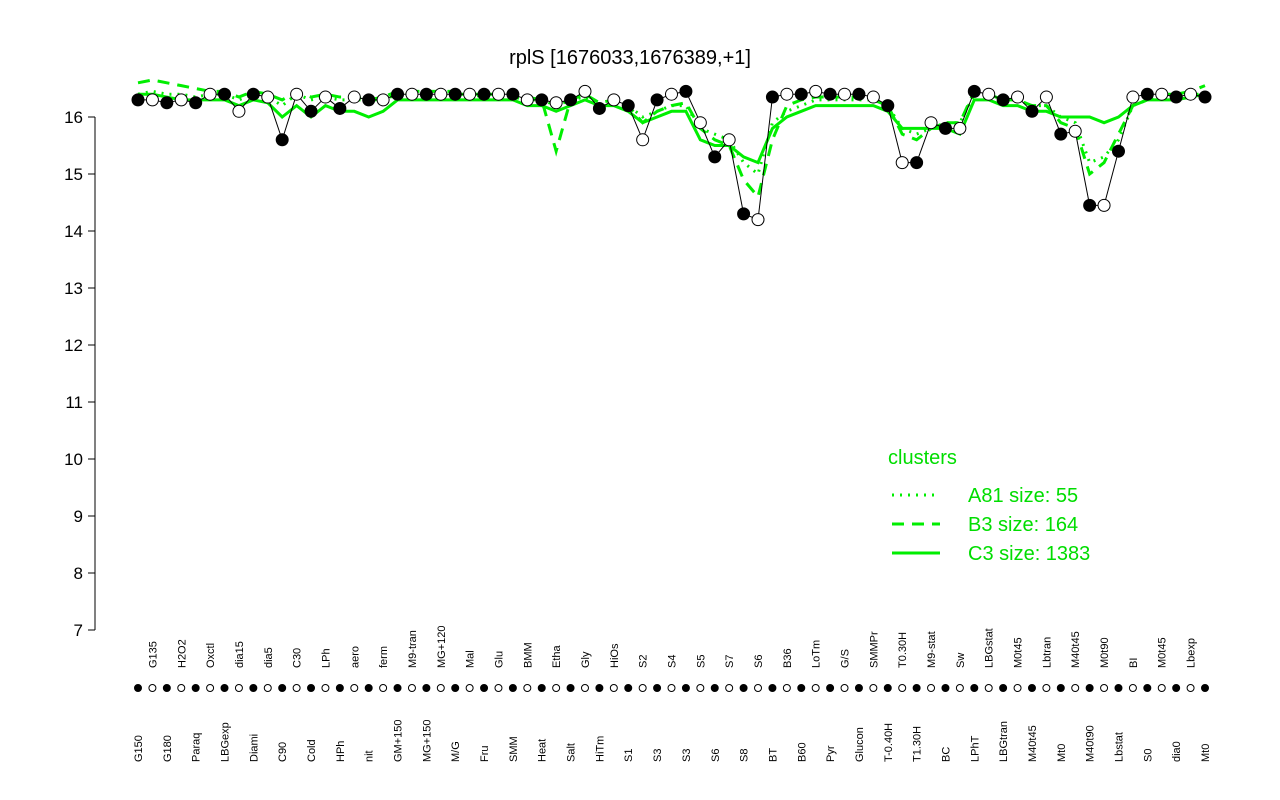  I want to click on x-tick-label: LBGexp, so click(226, 742).